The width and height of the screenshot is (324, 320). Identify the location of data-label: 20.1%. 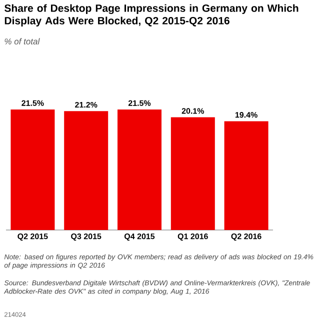
(193, 111).